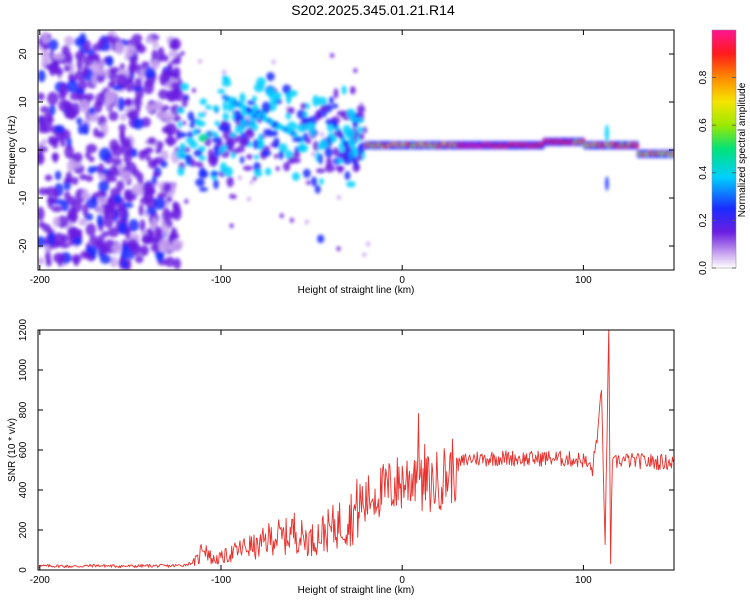 The image size is (750, 600). I want to click on snr-x-tick-label: 0, so click(402, 580).